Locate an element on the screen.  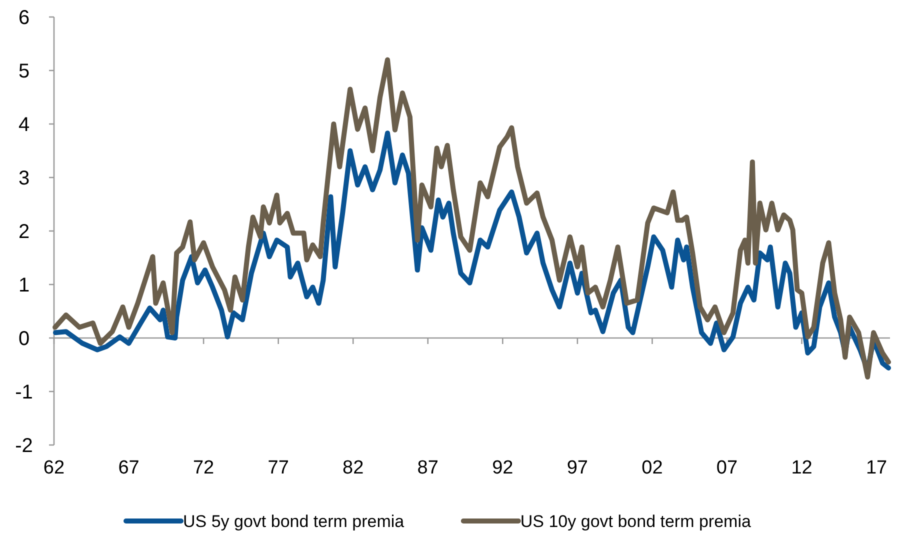
x-tick-label: 92 is located at coordinates (503, 468).